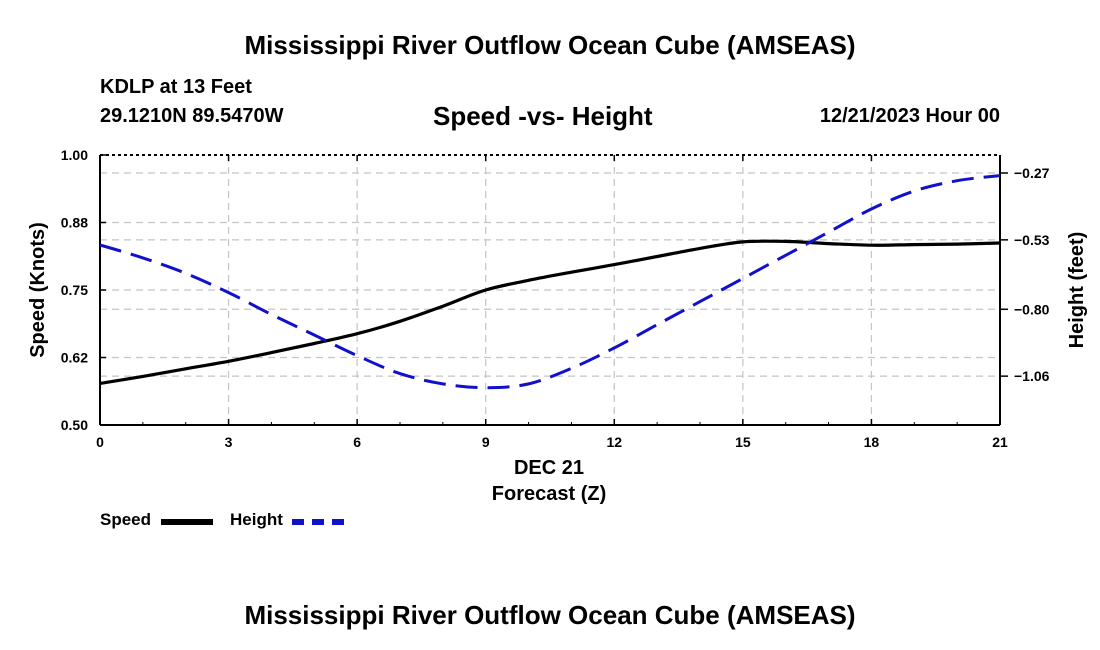  What do you see at coordinates (192, 116) in the screenshot?
I see `coordinates-label: 29.1210N 89.5470W` at bounding box center [192, 116].